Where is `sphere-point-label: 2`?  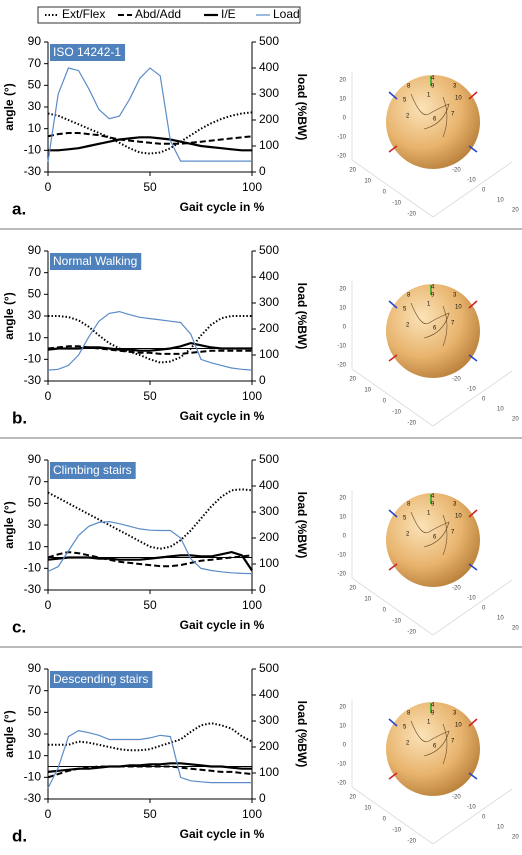 sphere-point-label: 2 is located at coordinates (408, 535).